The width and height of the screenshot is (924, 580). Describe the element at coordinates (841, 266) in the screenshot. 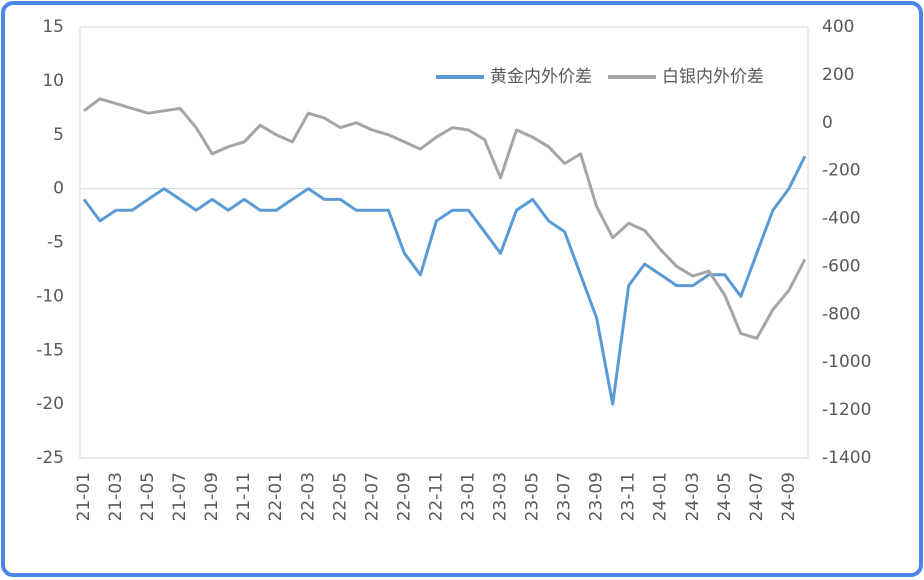

I see `y2-tick-label: -600` at that location.